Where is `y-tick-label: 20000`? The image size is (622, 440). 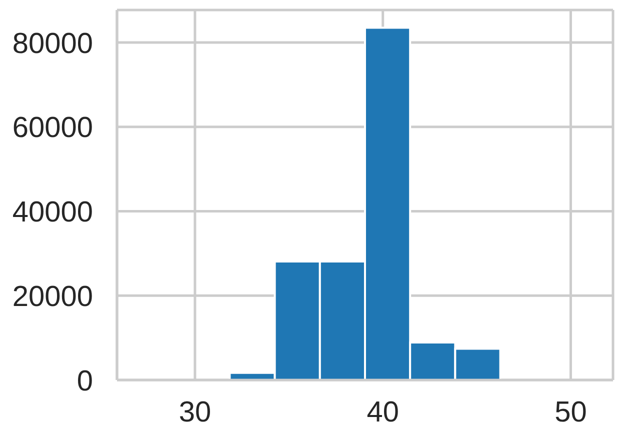 y-tick-label: 20000 is located at coordinates (52, 296).